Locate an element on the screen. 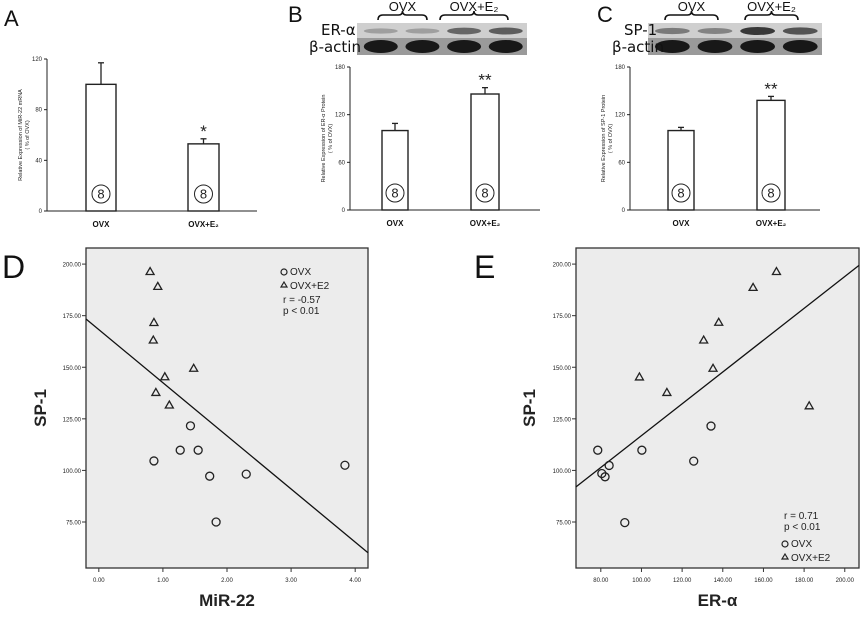 The image size is (865, 617). x-tick-label: 80.00 is located at coordinates (601, 581).